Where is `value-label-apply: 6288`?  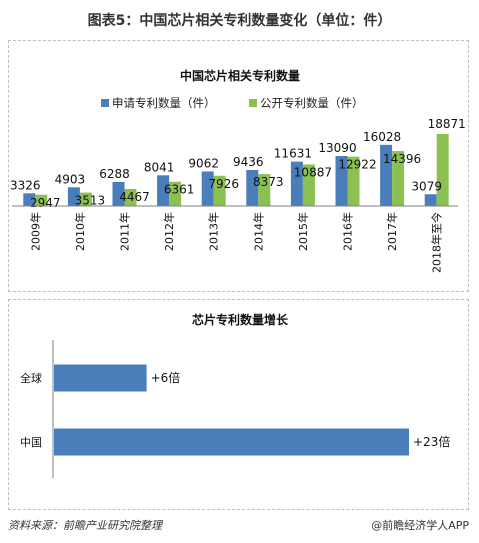
value-label-apply: 6288 is located at coordinates (114, 174).